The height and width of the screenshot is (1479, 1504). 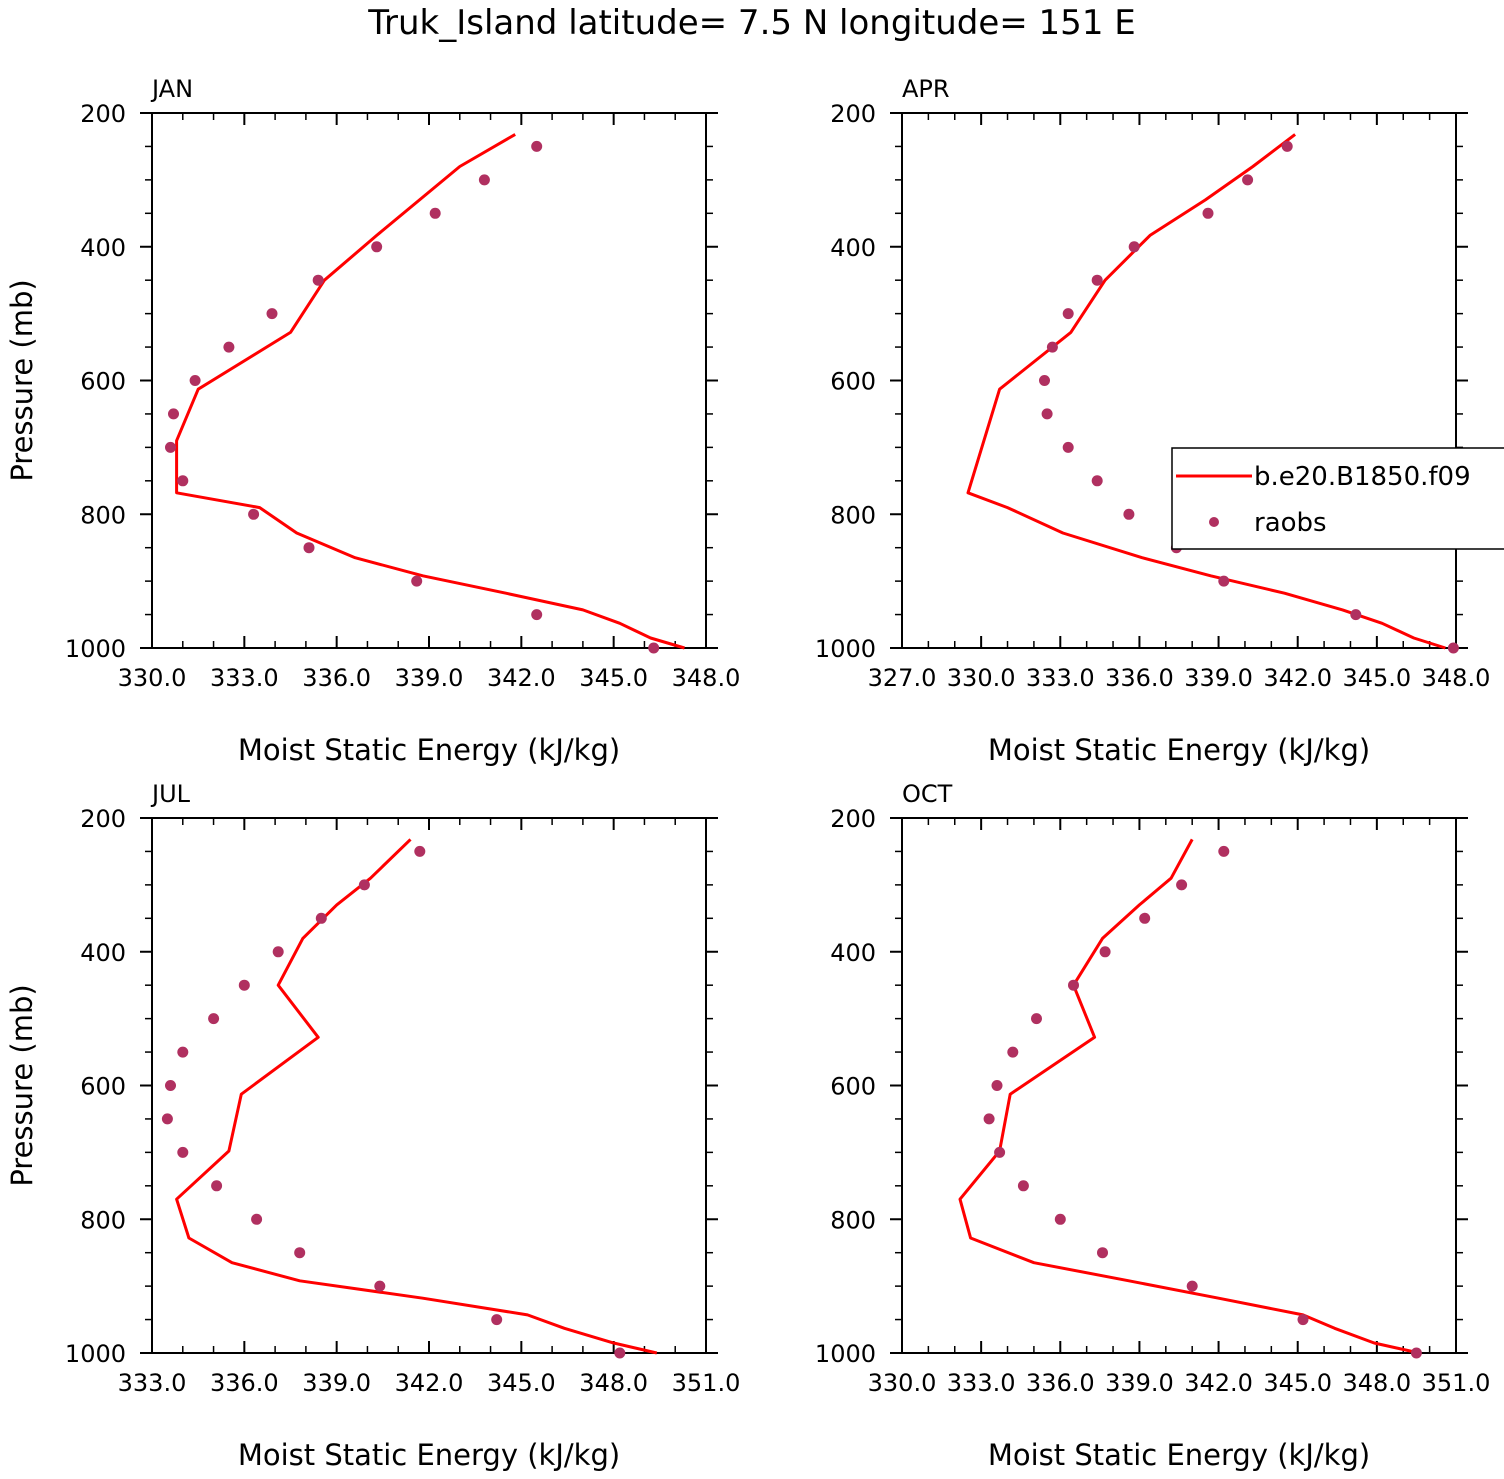 What do you see at coordinates (416, 1096) in the screenshot?
I see `jul-series-b-e20-b1850-f09-line` at bounding box center [416, 1096].